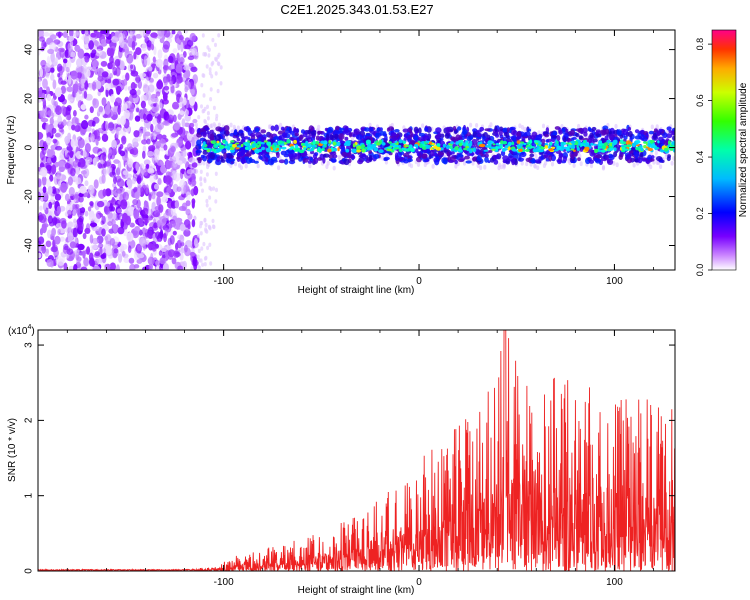 This screenshot has width=750, height=600. Describe the element at coordinates (207, 66) in the screenshot. I see `noise-speck-faint` at that location.